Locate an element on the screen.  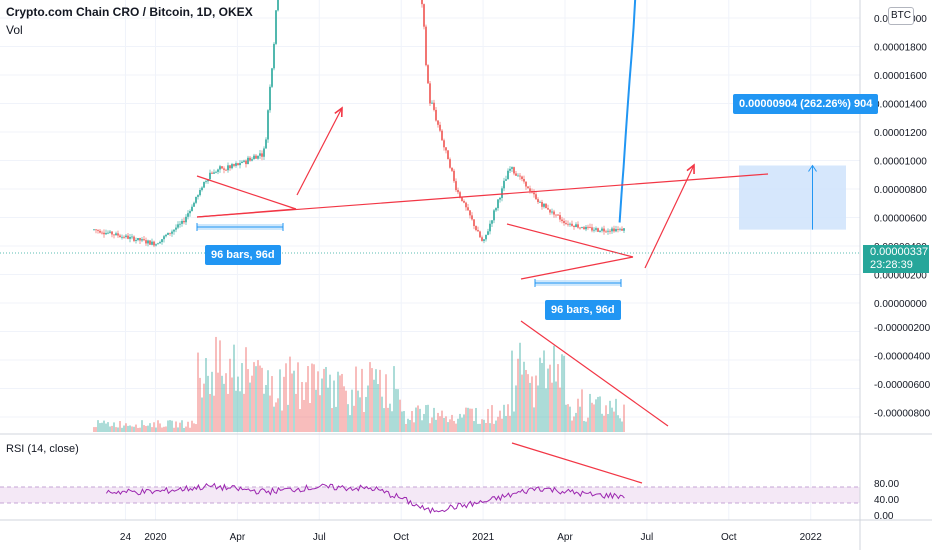
volume-tick-label: -0.00000800 is located at coordinates (902, 414).